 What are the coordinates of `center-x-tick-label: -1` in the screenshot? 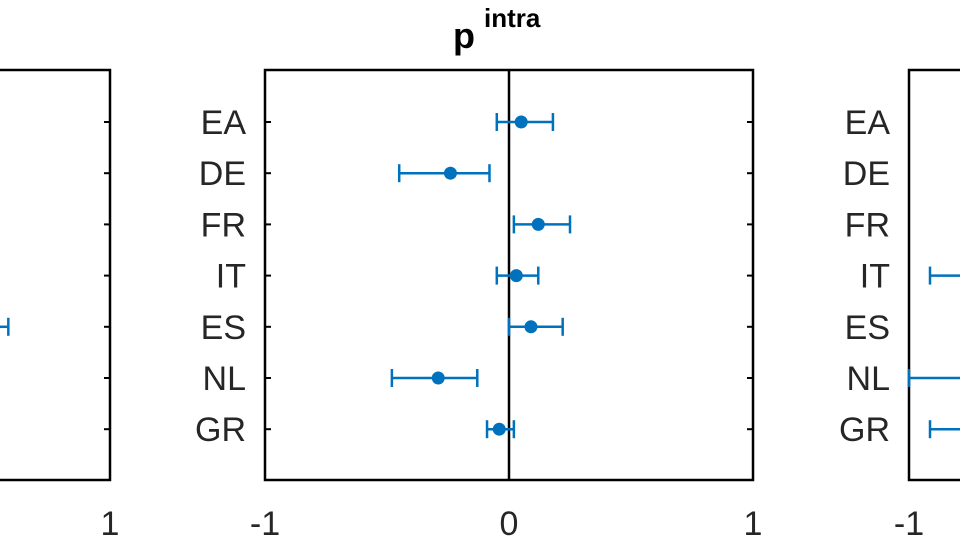 It's located at (265, 522).